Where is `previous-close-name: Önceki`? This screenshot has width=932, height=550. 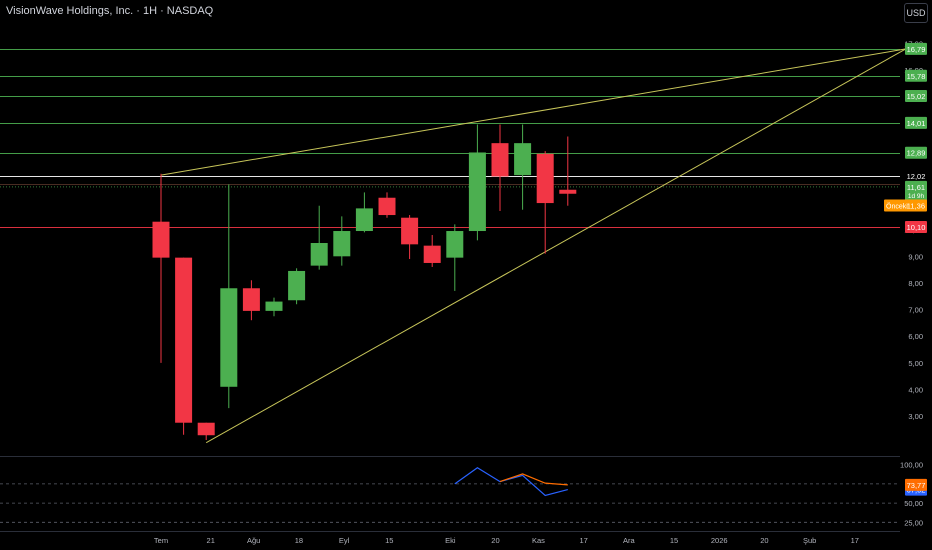
previous-close-name: Önceki is located at coordinates (897, 206).